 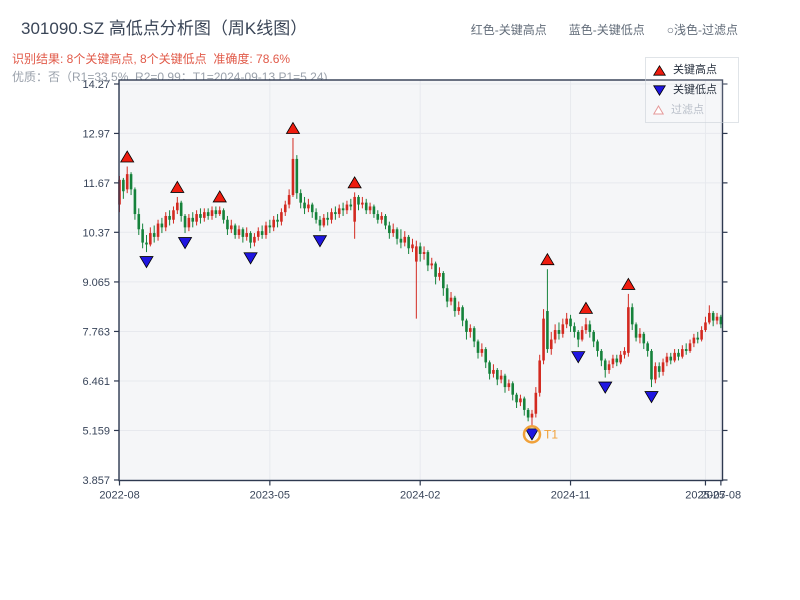 I want to click on svg-text: 2025-07, so click(x=705, y=496).